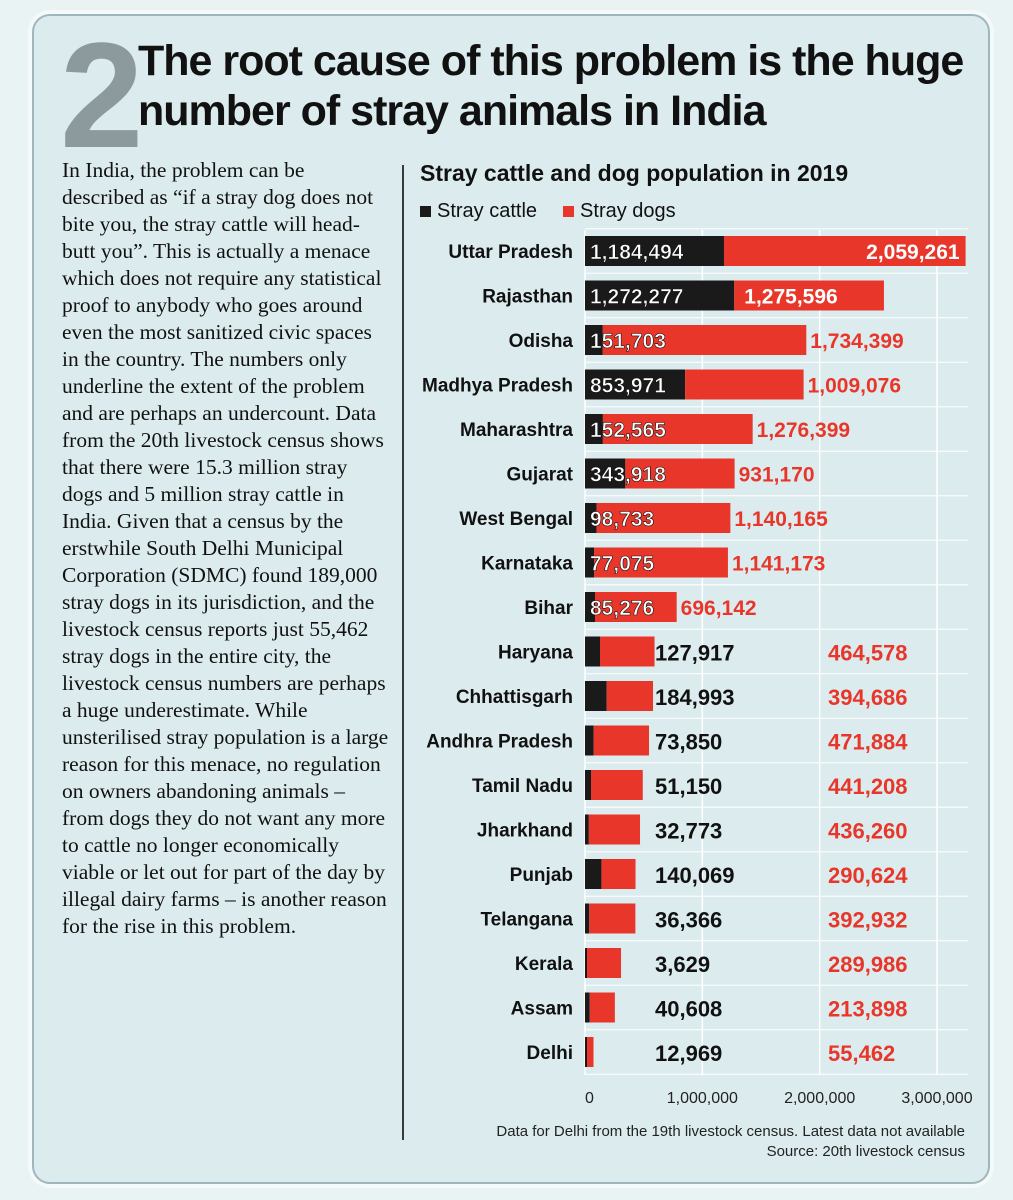  Describe the element at coordinates (535, 653) in the screenshot. I see `category-label: Haryana` at that location.